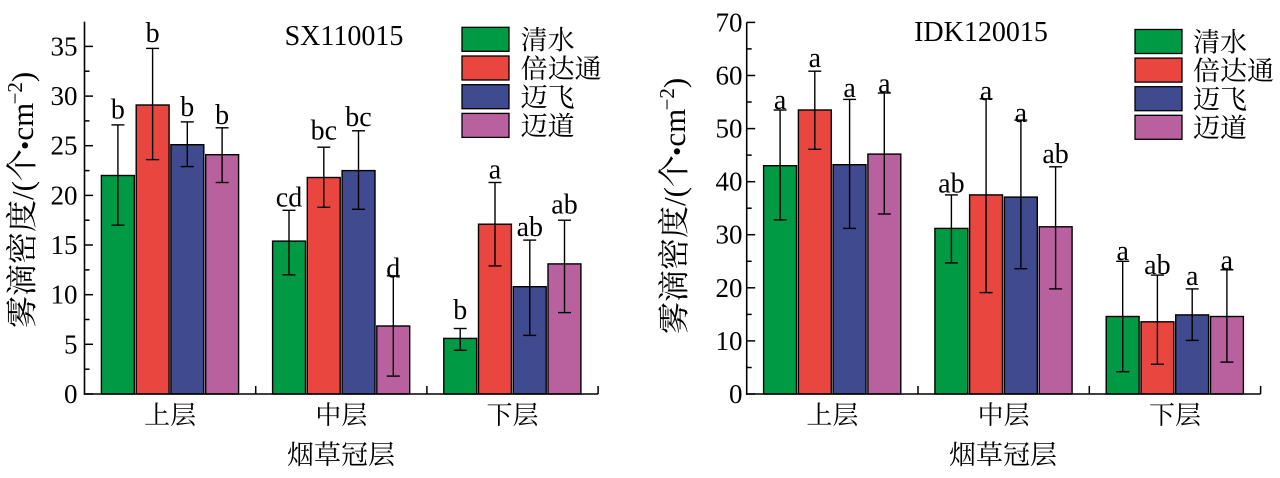 This screenshot has height=478, width=1280. What do you see at coordinates (64, 245) in the screenshot?
I see `svg-text: 15` at bounding box center [64, 245].